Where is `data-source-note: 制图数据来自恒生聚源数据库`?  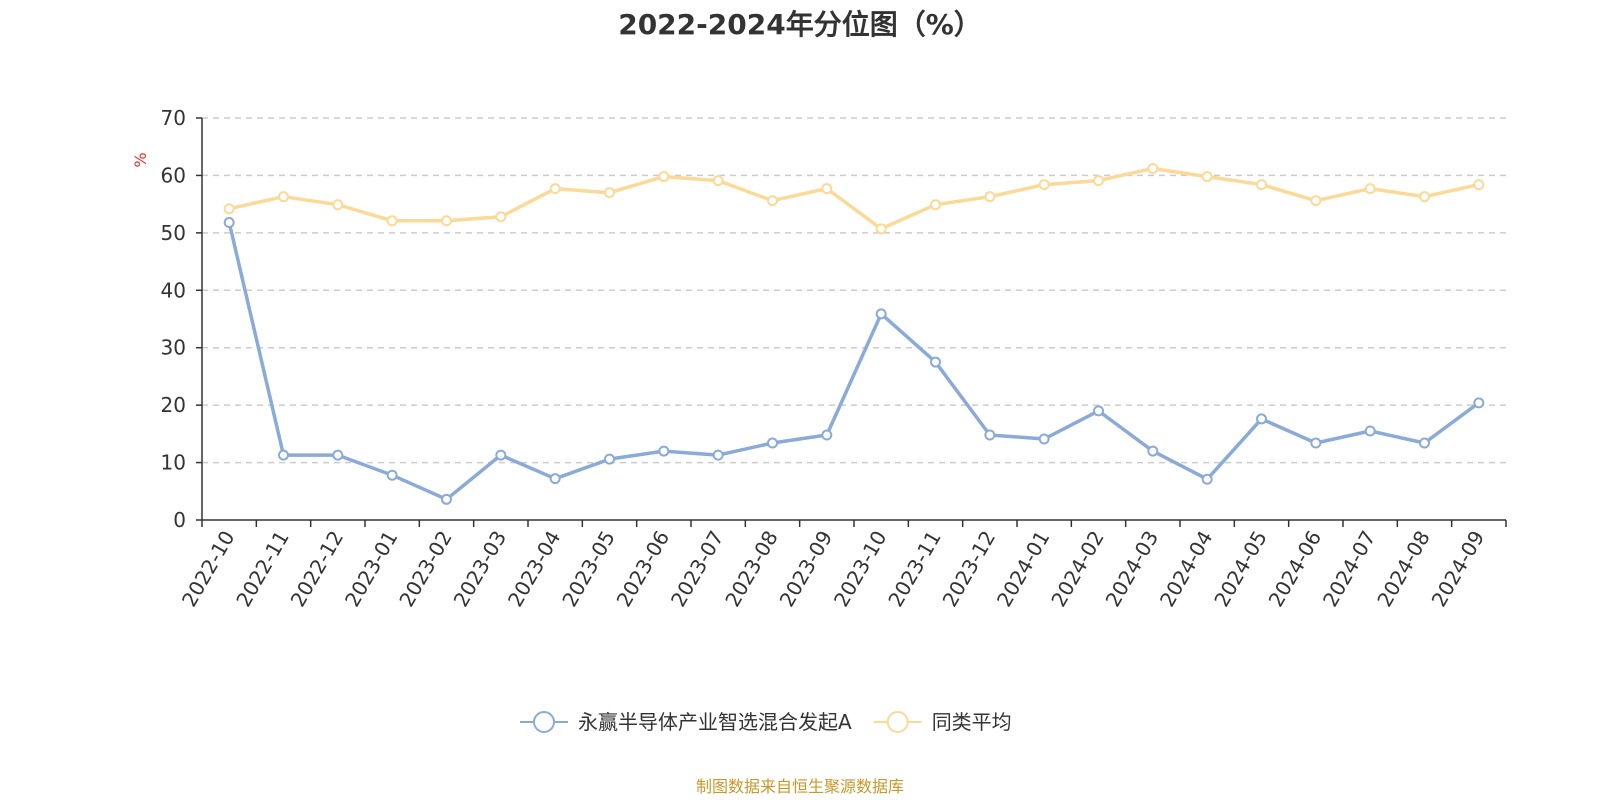
data-source-note: 制图数据来自恒生聚源数据库 is located at coordinates (800, 786).